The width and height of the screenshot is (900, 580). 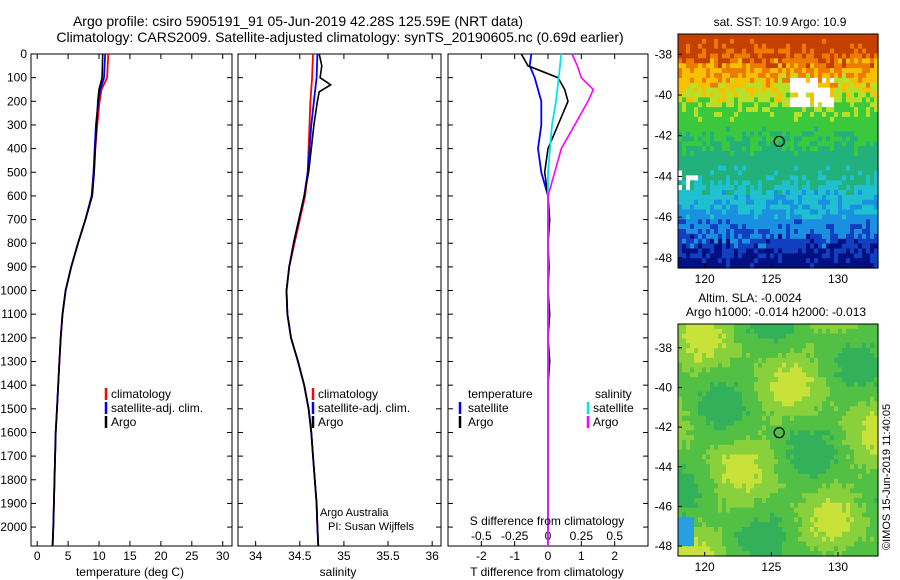 What do you see at coordinates (161, 556) in the screenshot?
I see `x-tick-label: 20` at bounding box center [161, 556].